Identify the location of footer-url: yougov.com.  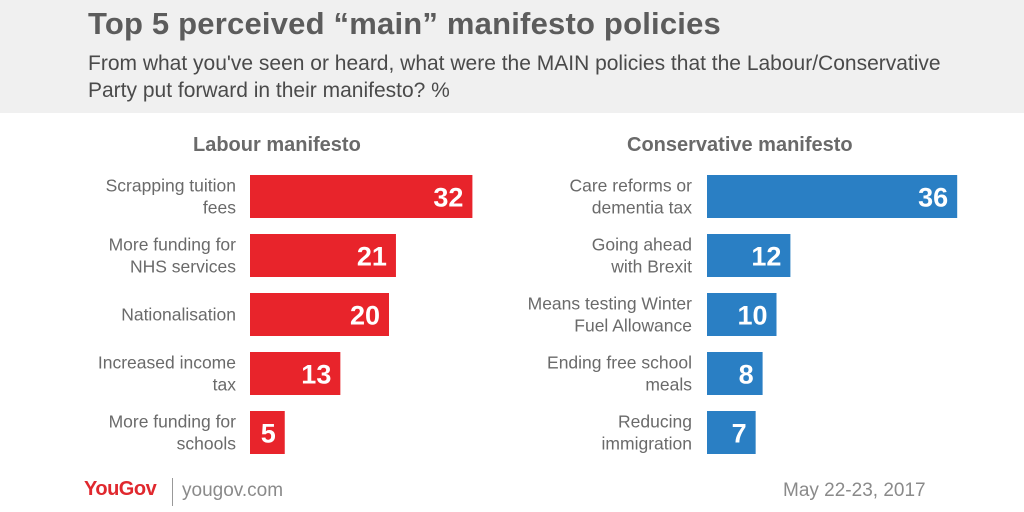
(233, 490).